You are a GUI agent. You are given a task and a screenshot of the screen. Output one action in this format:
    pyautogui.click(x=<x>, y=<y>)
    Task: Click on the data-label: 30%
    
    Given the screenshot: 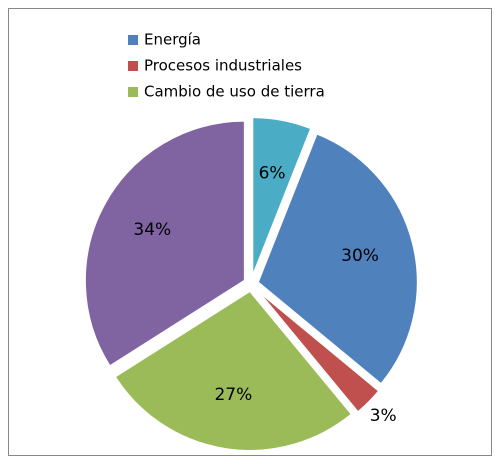 What is the action you would take?
    pyautogui.click(x=360, y=256)
    